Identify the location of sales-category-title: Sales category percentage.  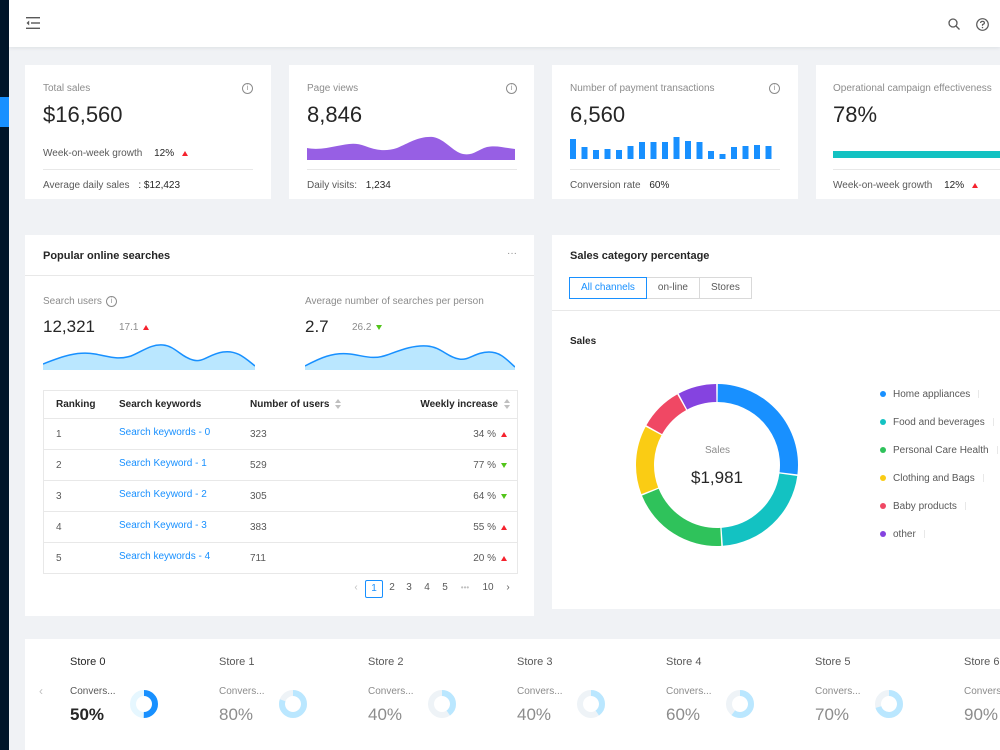
(640, 256).